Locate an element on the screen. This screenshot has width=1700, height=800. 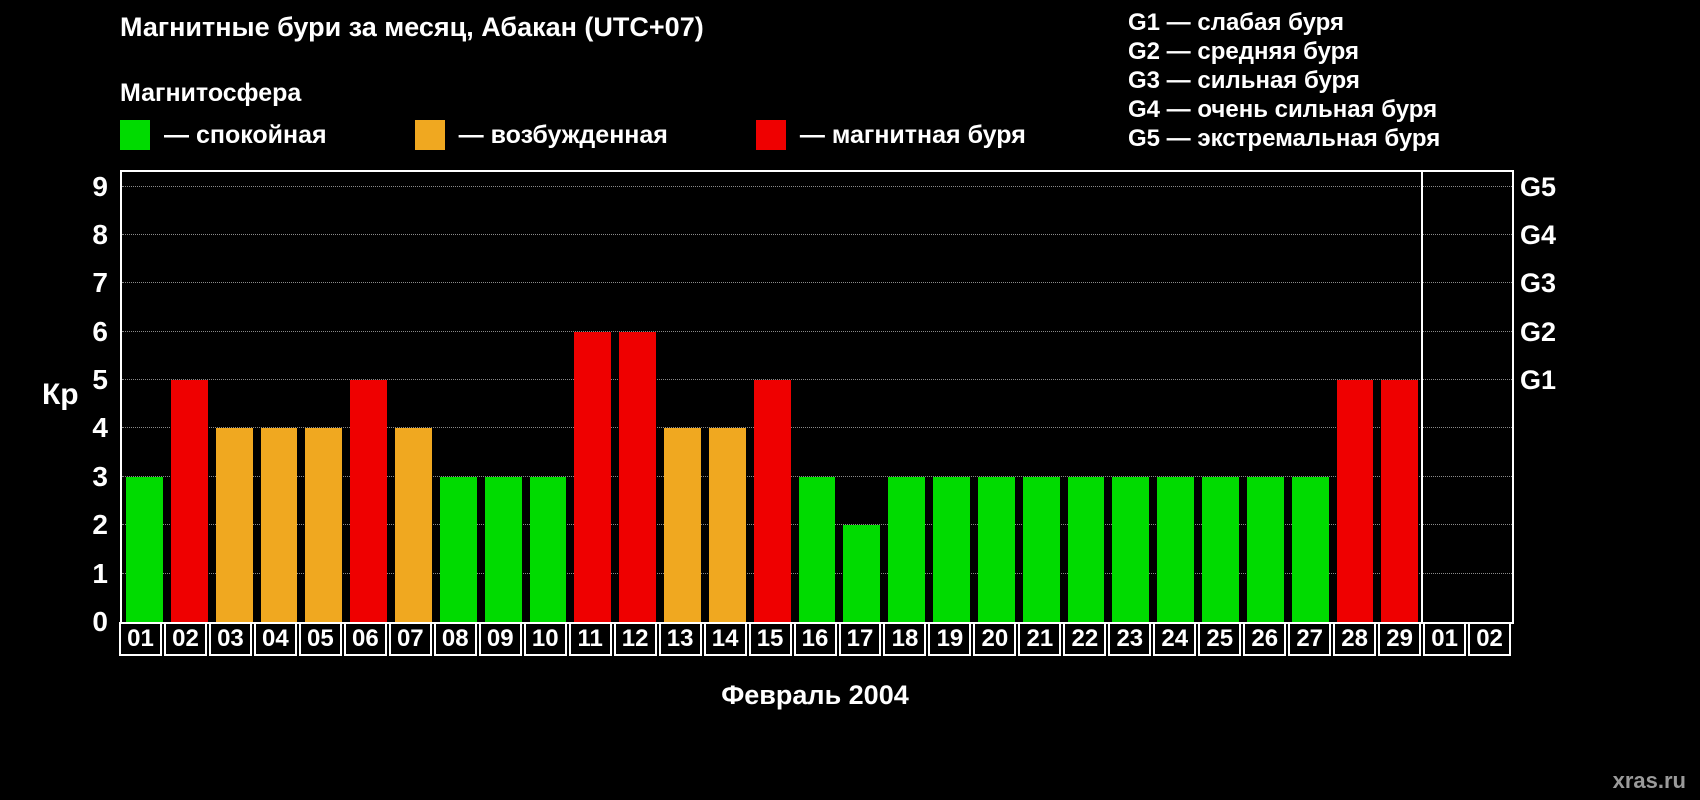
day-label-22: 23 is located at coordinates (1130, 639).